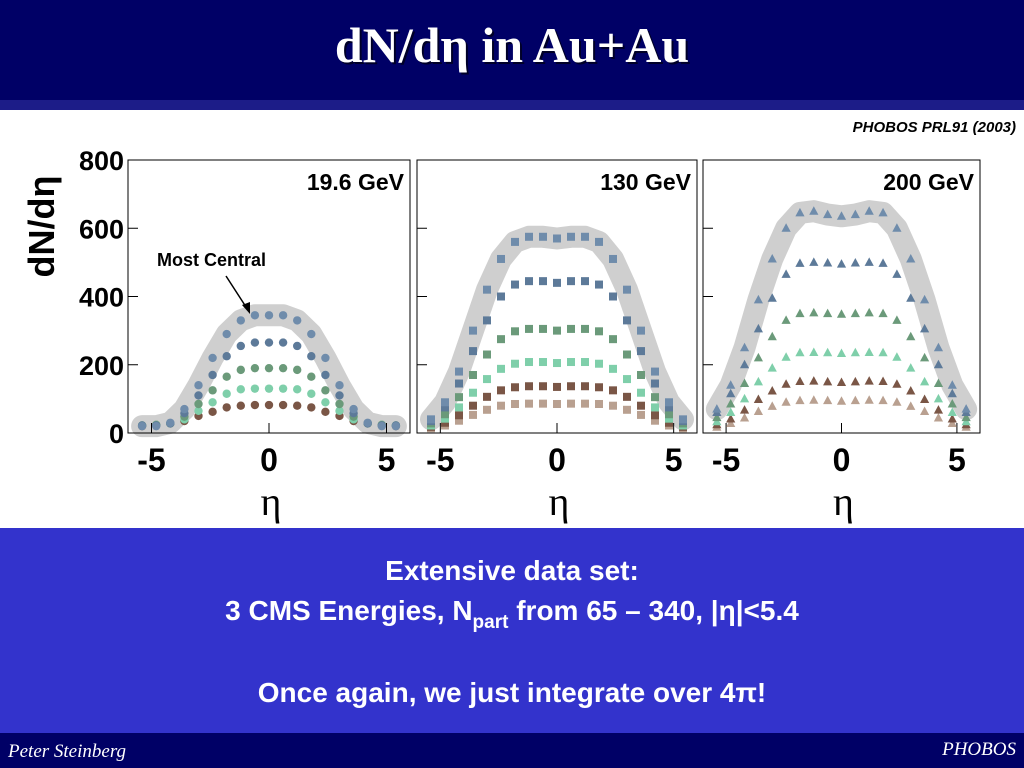 This screenshot has width=1024, height=768. I want to click on x-tick-label: -5, so click(151, 460).